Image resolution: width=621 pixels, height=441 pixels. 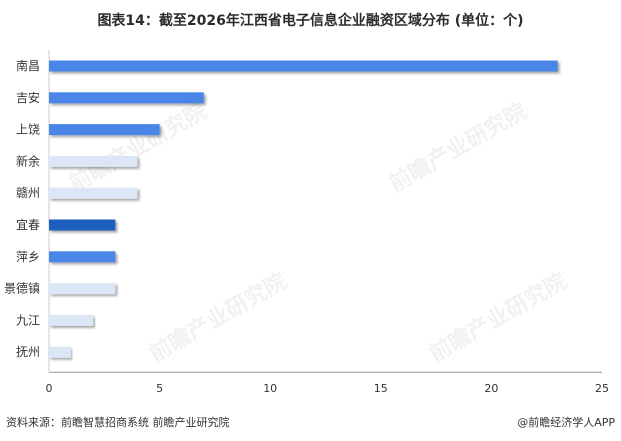 I want to click on source-note: 资料来源：前瞻智慧招商系统 前瞻产业研究院, so click(x=118, y=422).